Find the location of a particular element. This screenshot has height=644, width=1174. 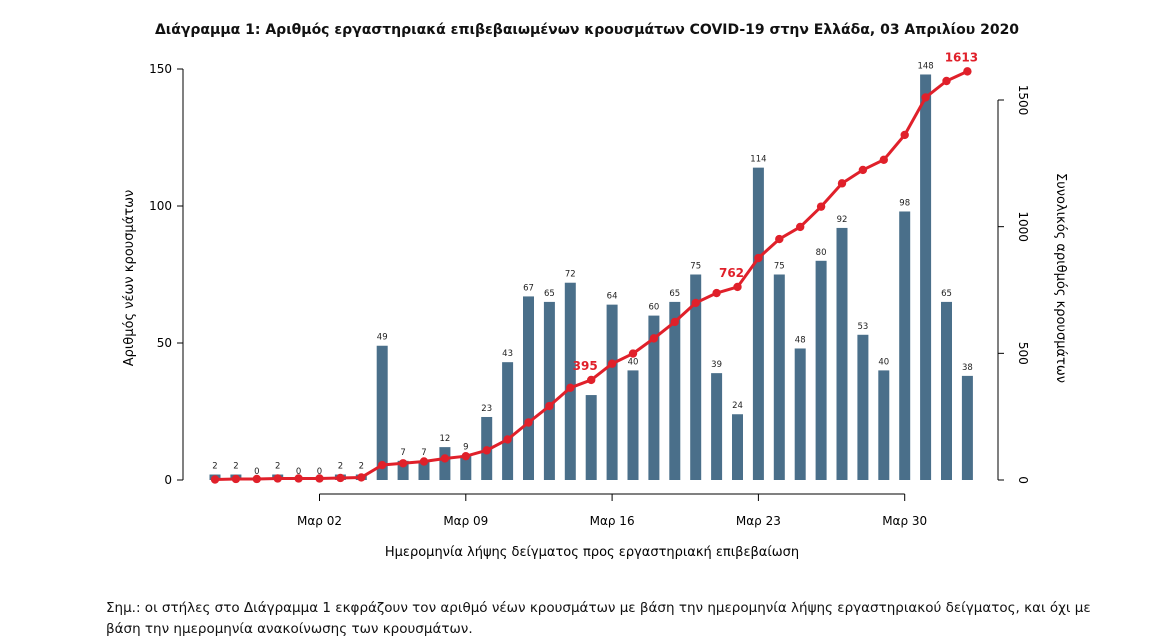

bar-value-label: 38 is located at coordinates (967, 368).